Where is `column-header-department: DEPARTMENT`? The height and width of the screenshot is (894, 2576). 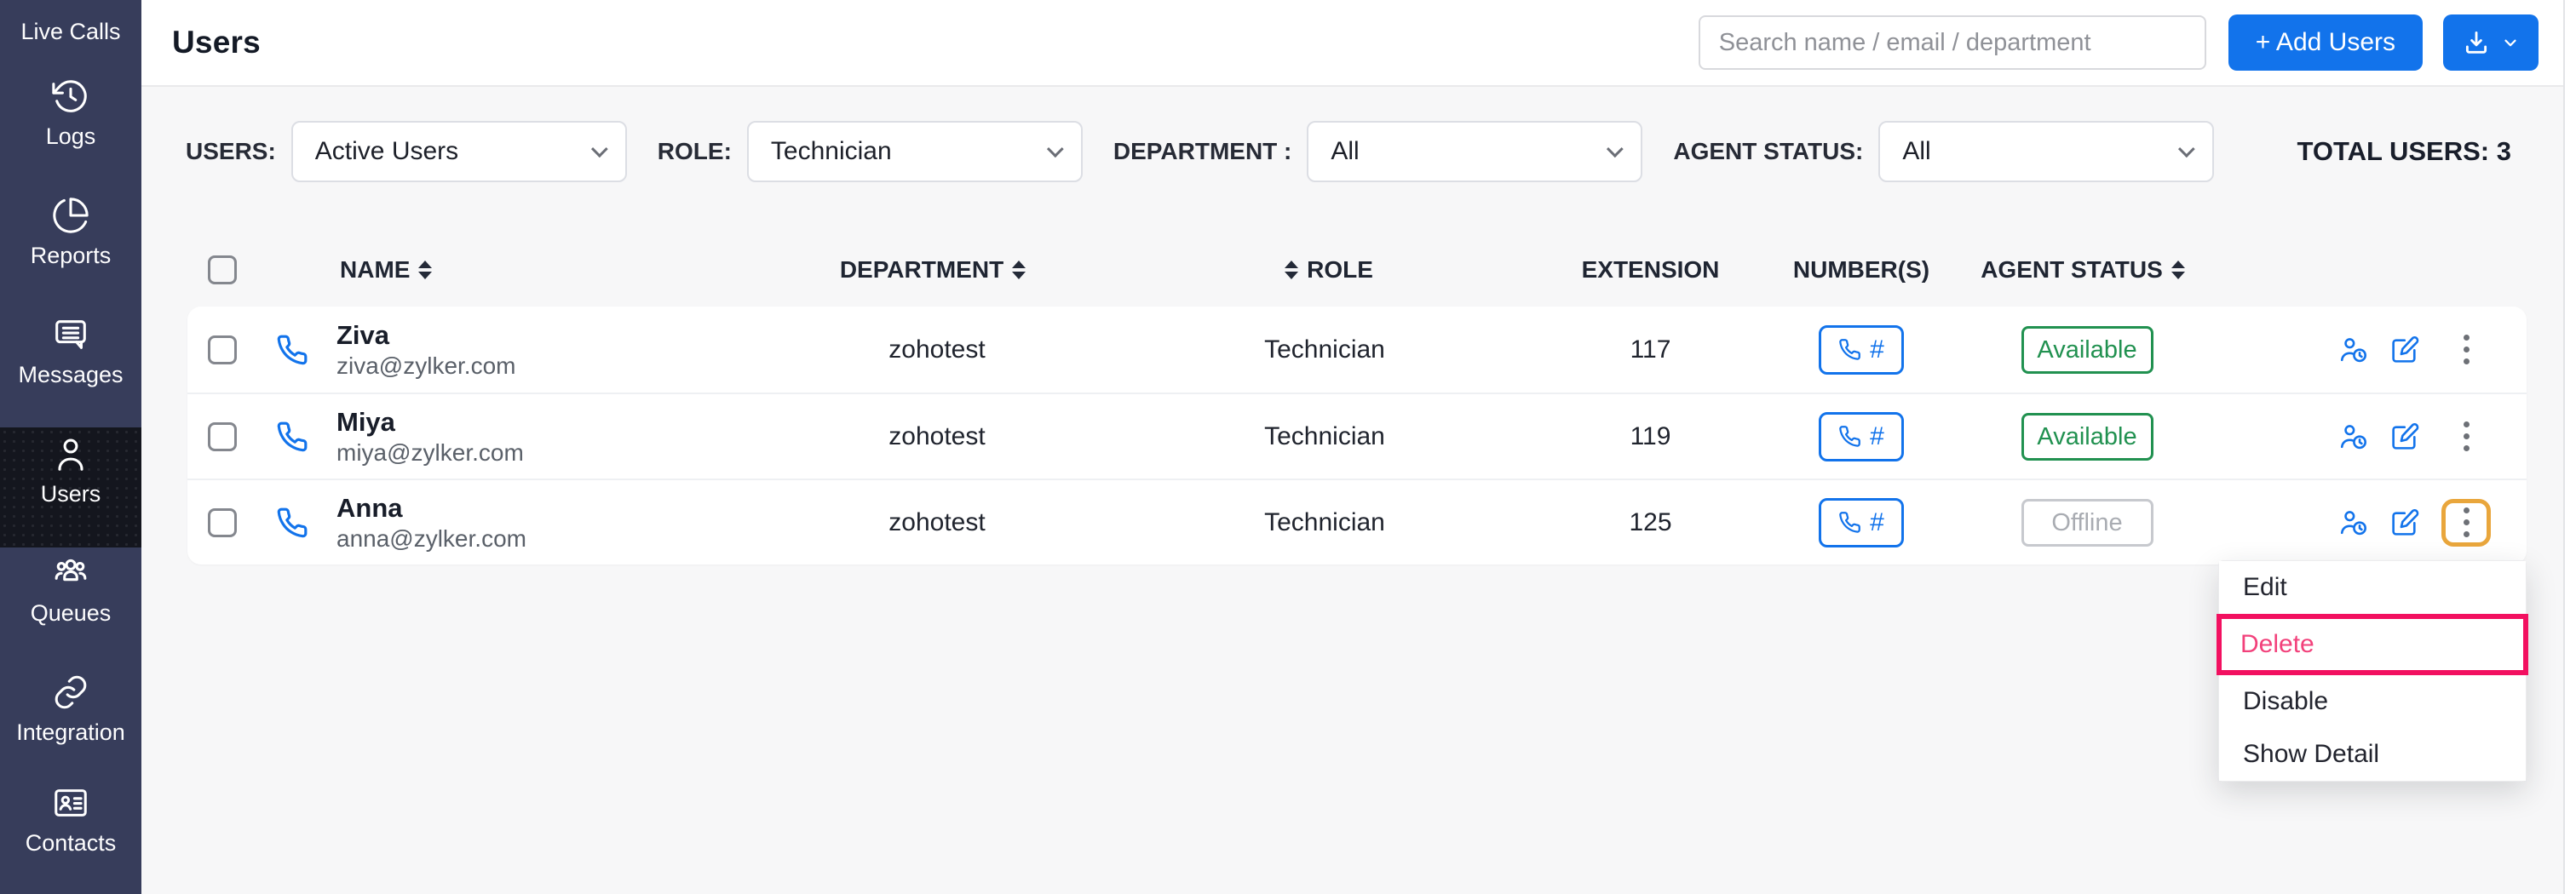
column-header-department: DEPARTMENT is located at coordinates (937, 270).